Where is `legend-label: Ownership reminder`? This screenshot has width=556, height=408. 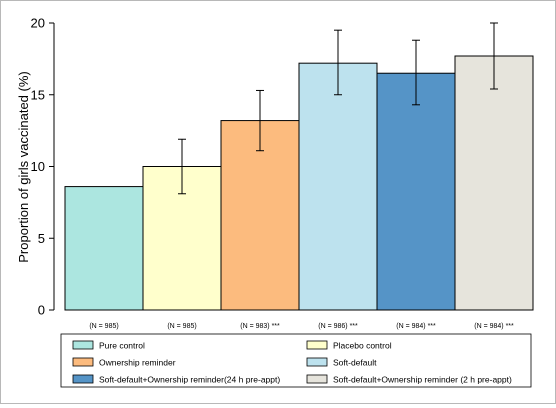 legend-label: Ownership reminder is located at coordinates (137, 363).